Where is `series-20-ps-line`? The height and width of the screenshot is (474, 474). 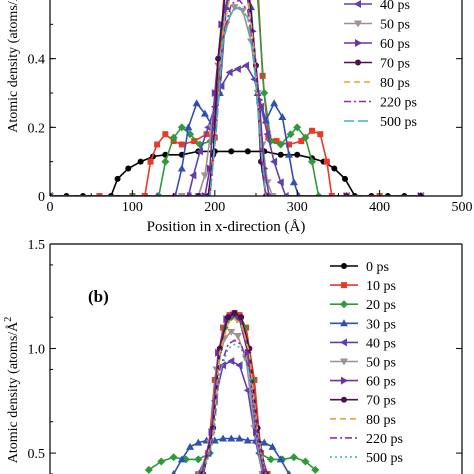 series-20-ps-line is located at coordinates (232, 393).